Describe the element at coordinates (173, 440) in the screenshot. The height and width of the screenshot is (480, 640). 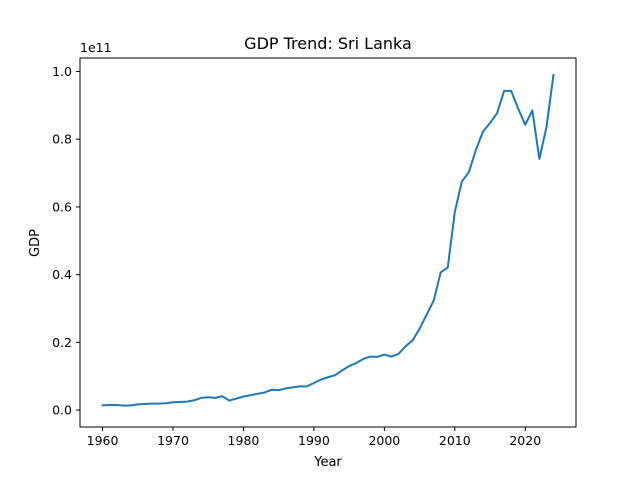
I see `x-tick-label: 1970` at that location.